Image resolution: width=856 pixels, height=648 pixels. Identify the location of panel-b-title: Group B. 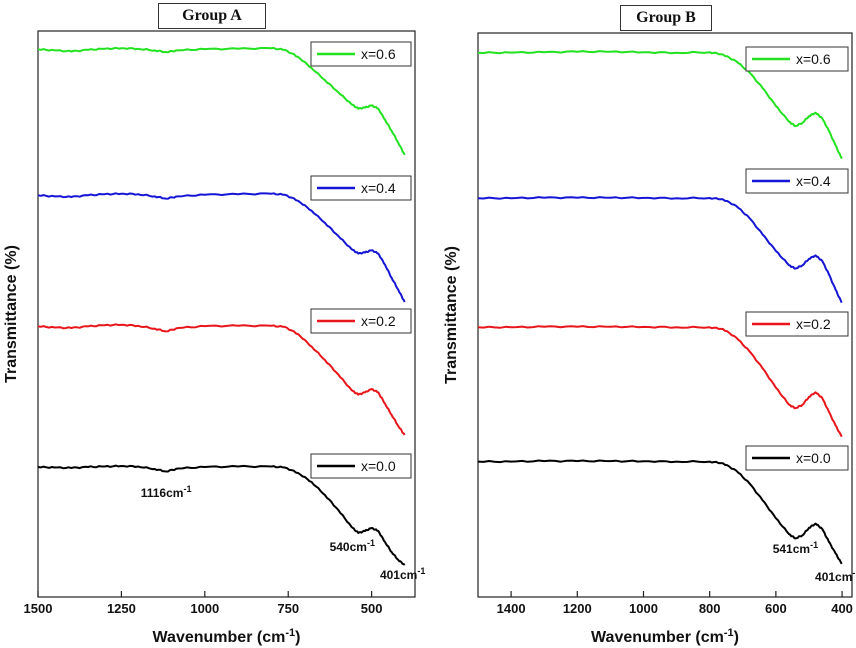
(666, 18).